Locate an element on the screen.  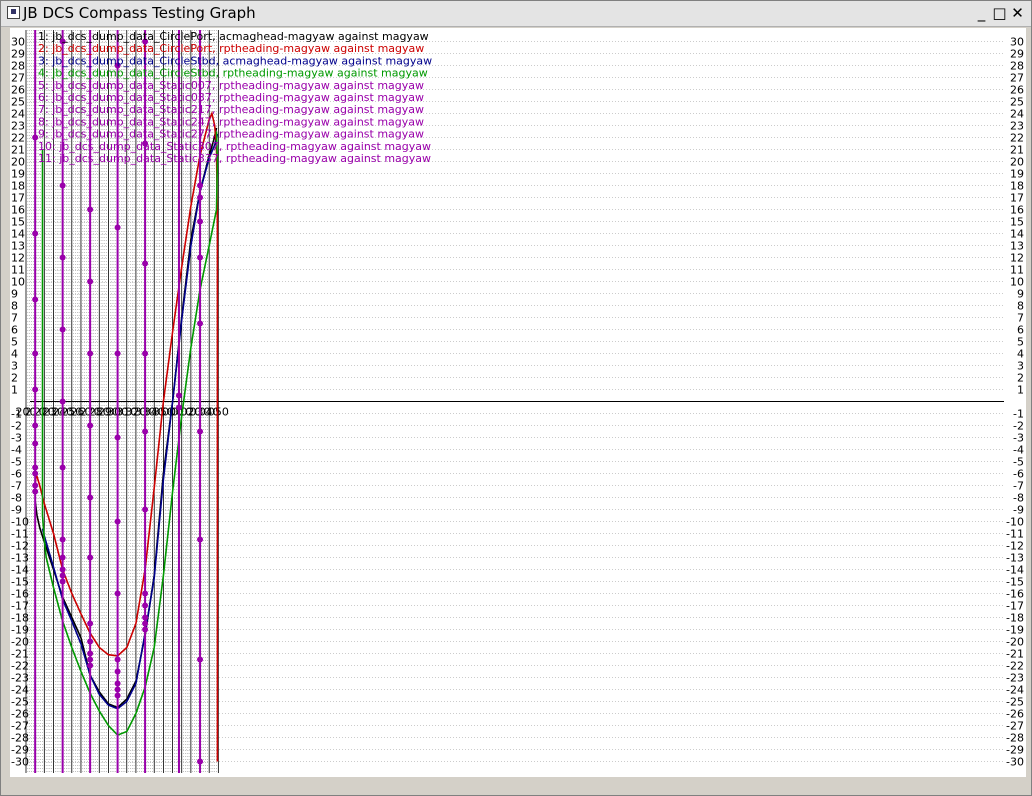
y-tick-label-left: 3 is located at coordinates (14, 366).